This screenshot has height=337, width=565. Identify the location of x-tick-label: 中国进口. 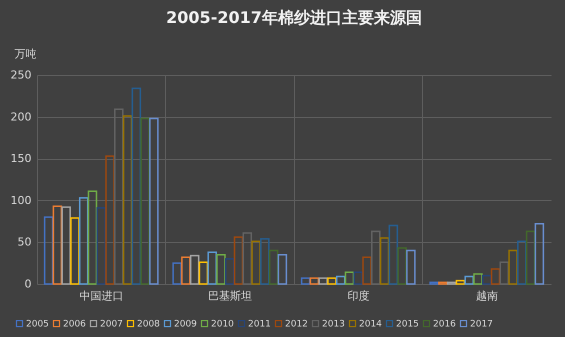
(101, 296).